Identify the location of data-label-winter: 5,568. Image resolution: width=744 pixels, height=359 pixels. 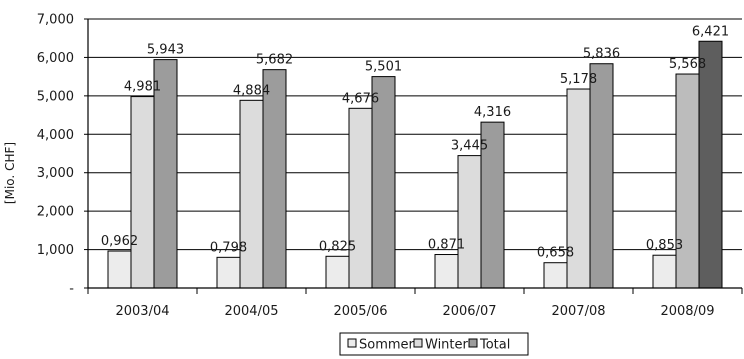
(687, 64).